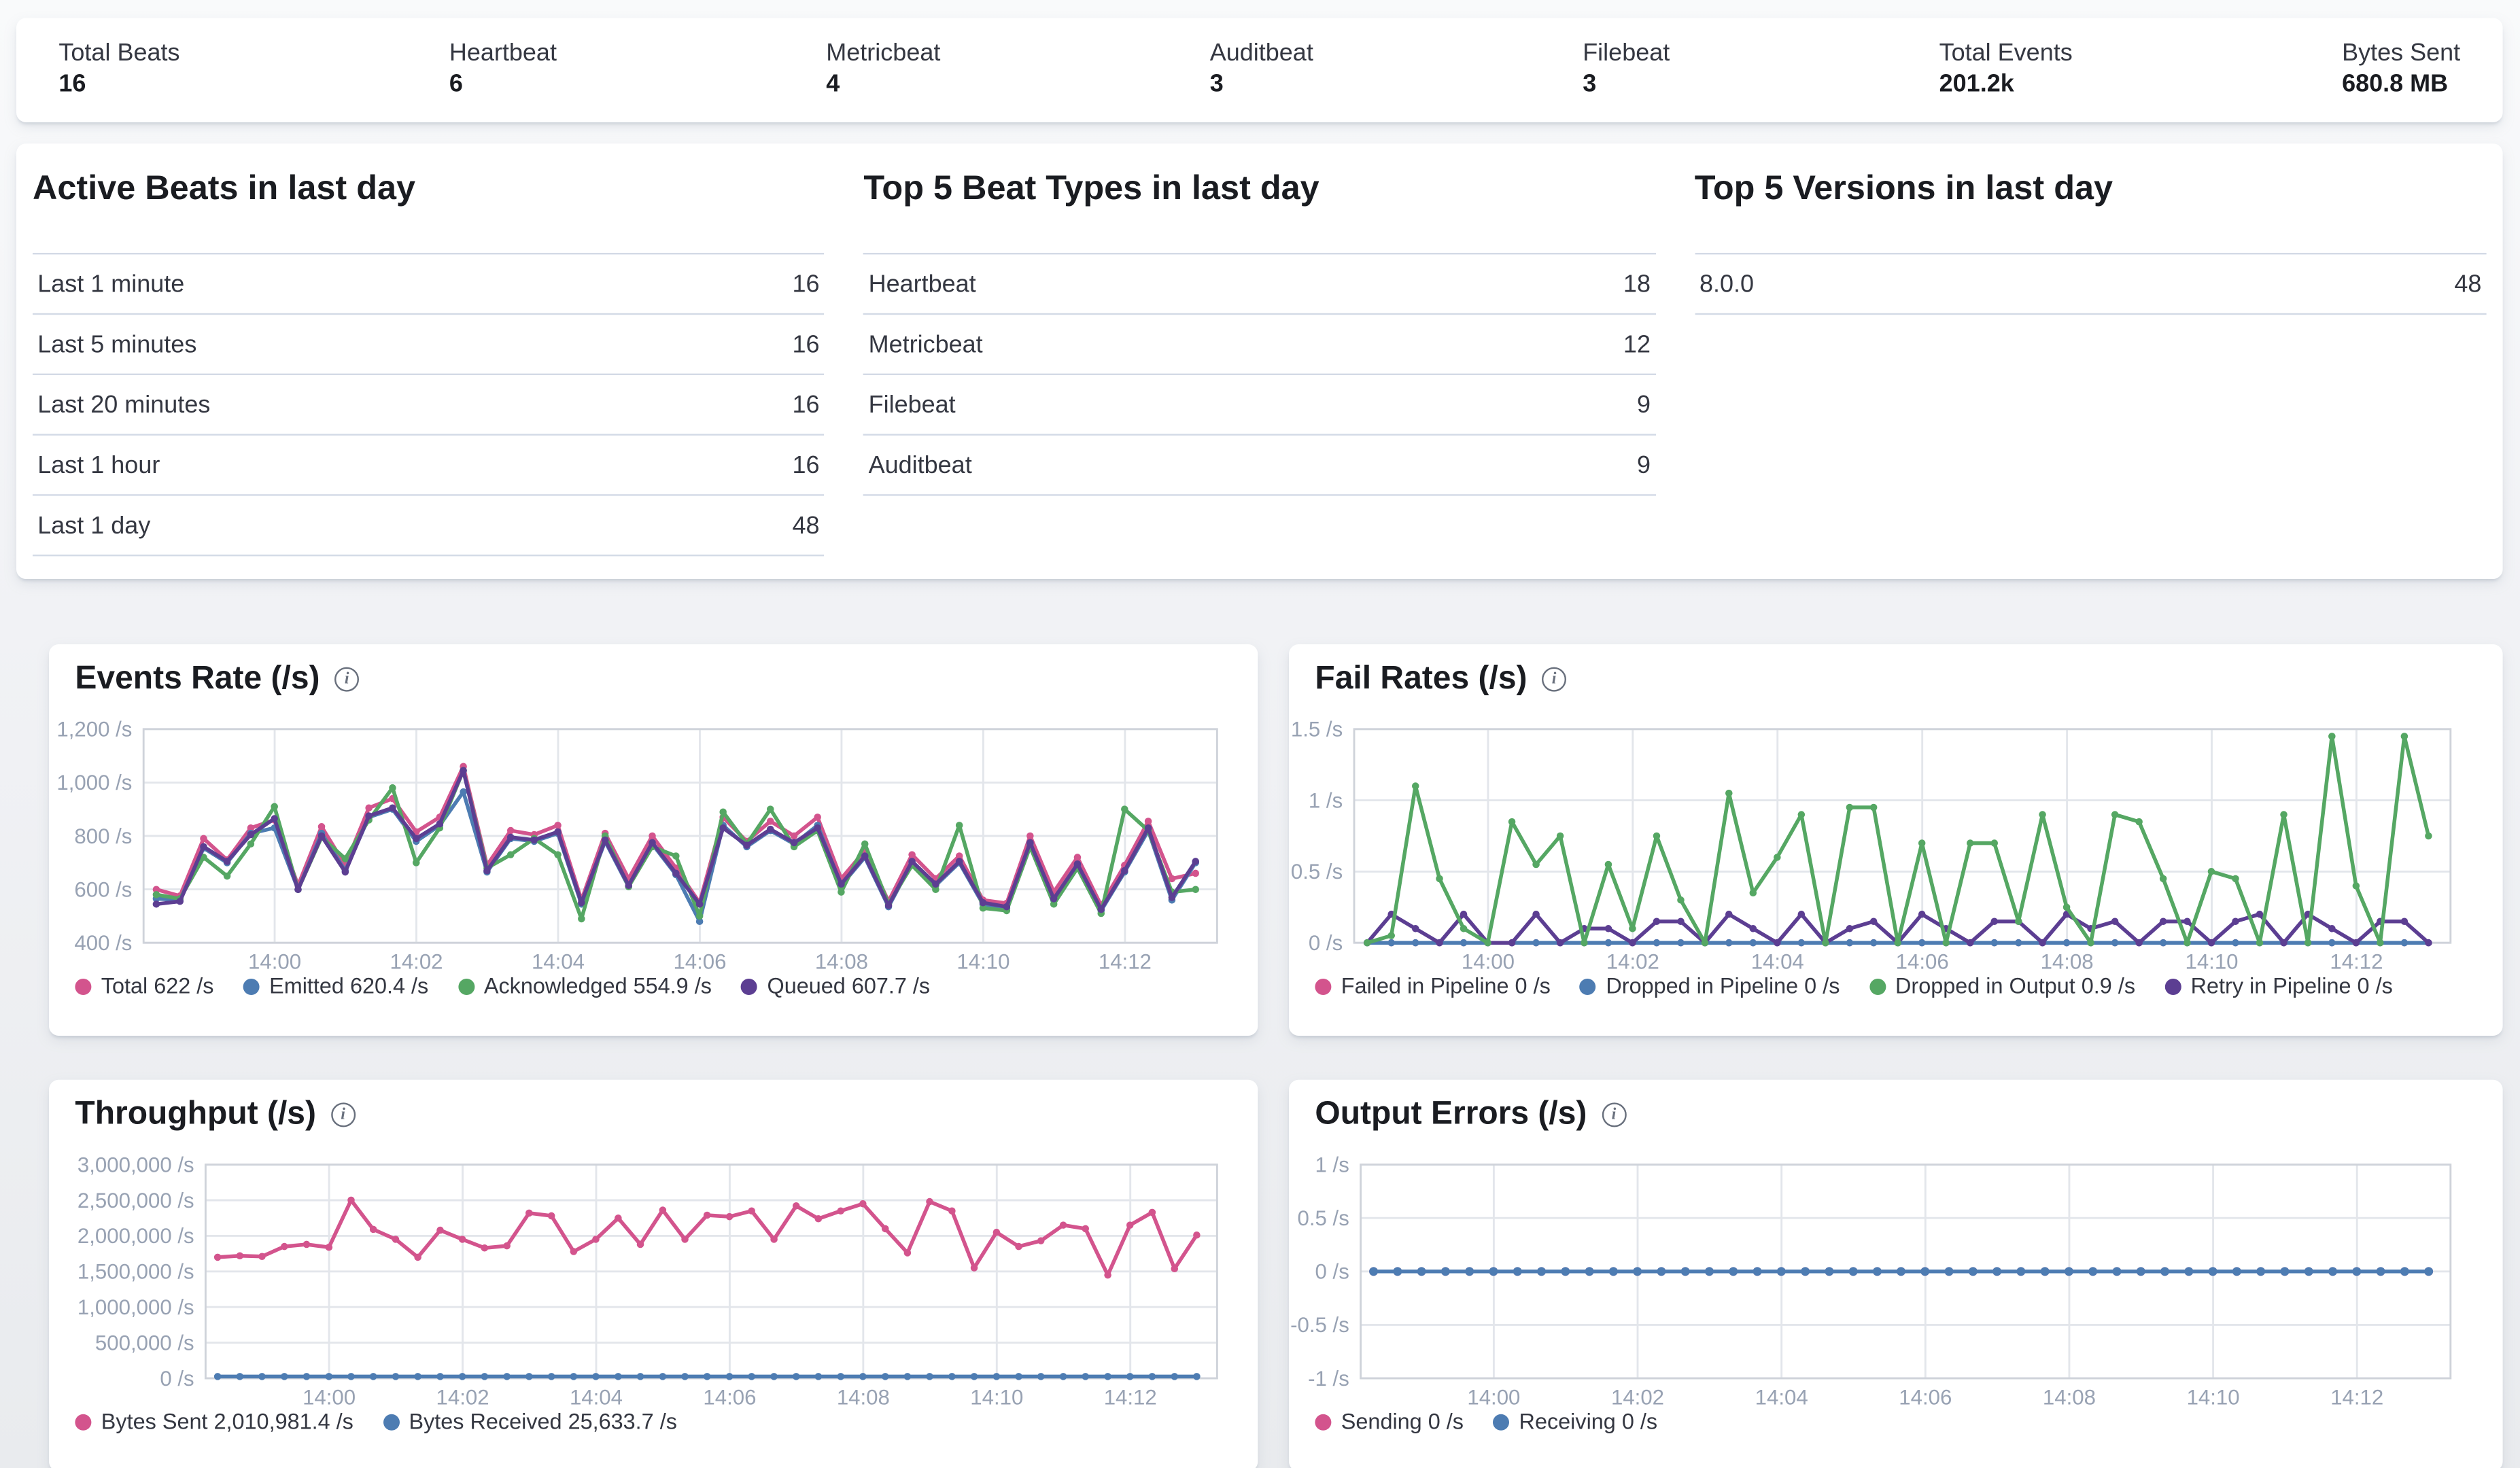 This screenshot has width=2520, height=1468. What do you see at coordinates (676, 845) in the screenshot?
I see `series-acknowledged-line` at bounding box center [676, 845].